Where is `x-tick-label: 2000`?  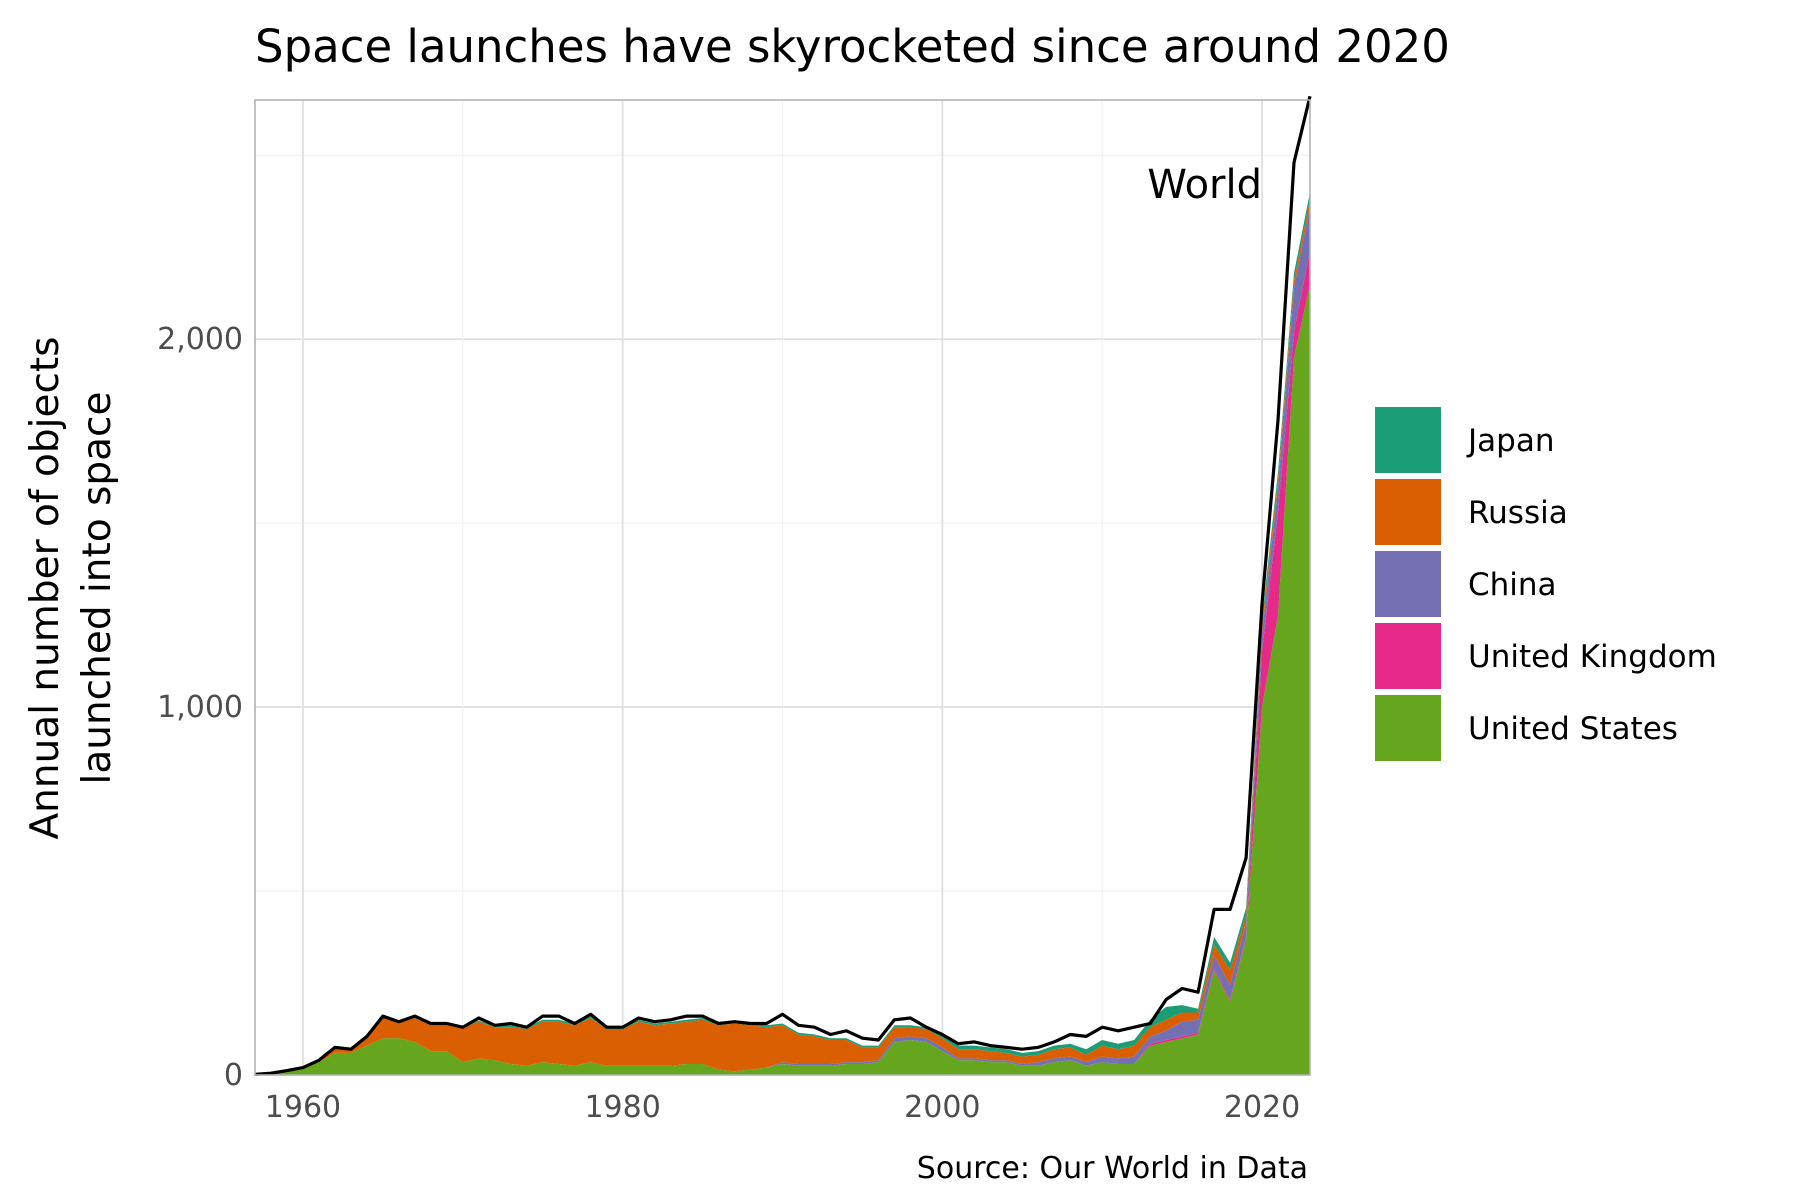 x-tick-label: 2000 is located at coordinates (942, 1107).